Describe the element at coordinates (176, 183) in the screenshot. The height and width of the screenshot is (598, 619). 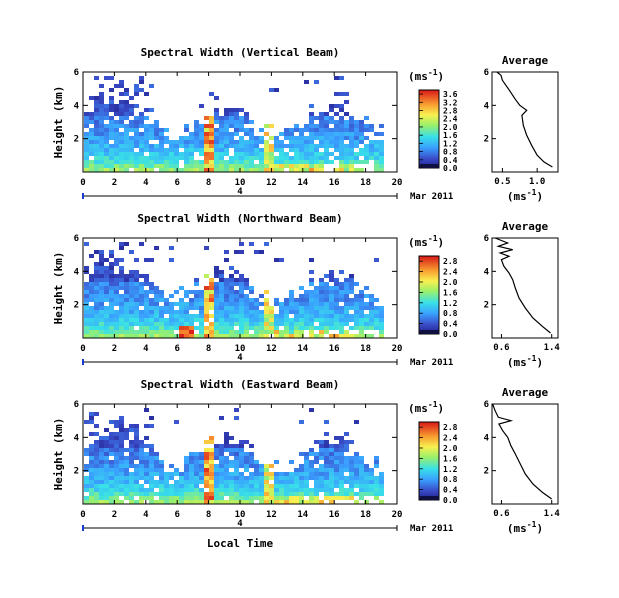
I see `x-tick-label: 6` at that location.